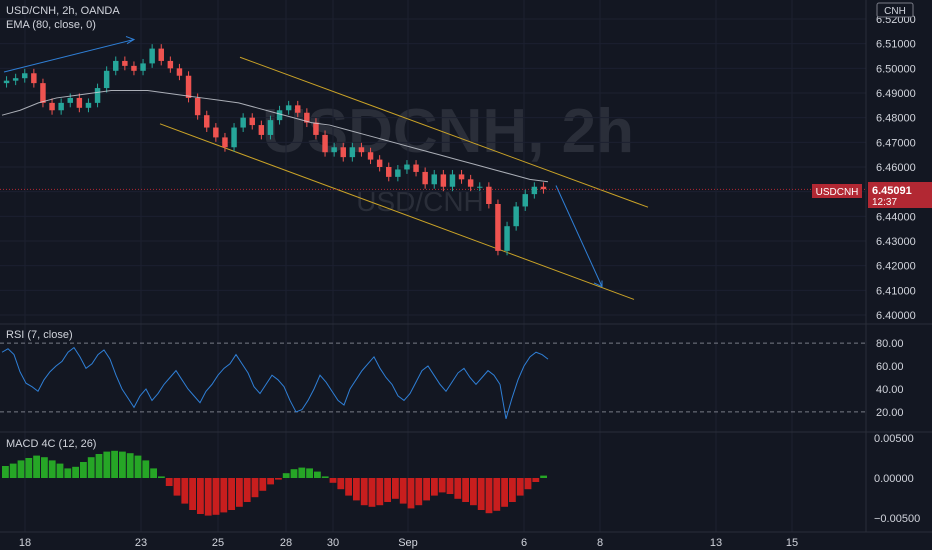  Describe the element at coordinates (895, 10) in the screenshot. I see `currency-tag-box` at that location.